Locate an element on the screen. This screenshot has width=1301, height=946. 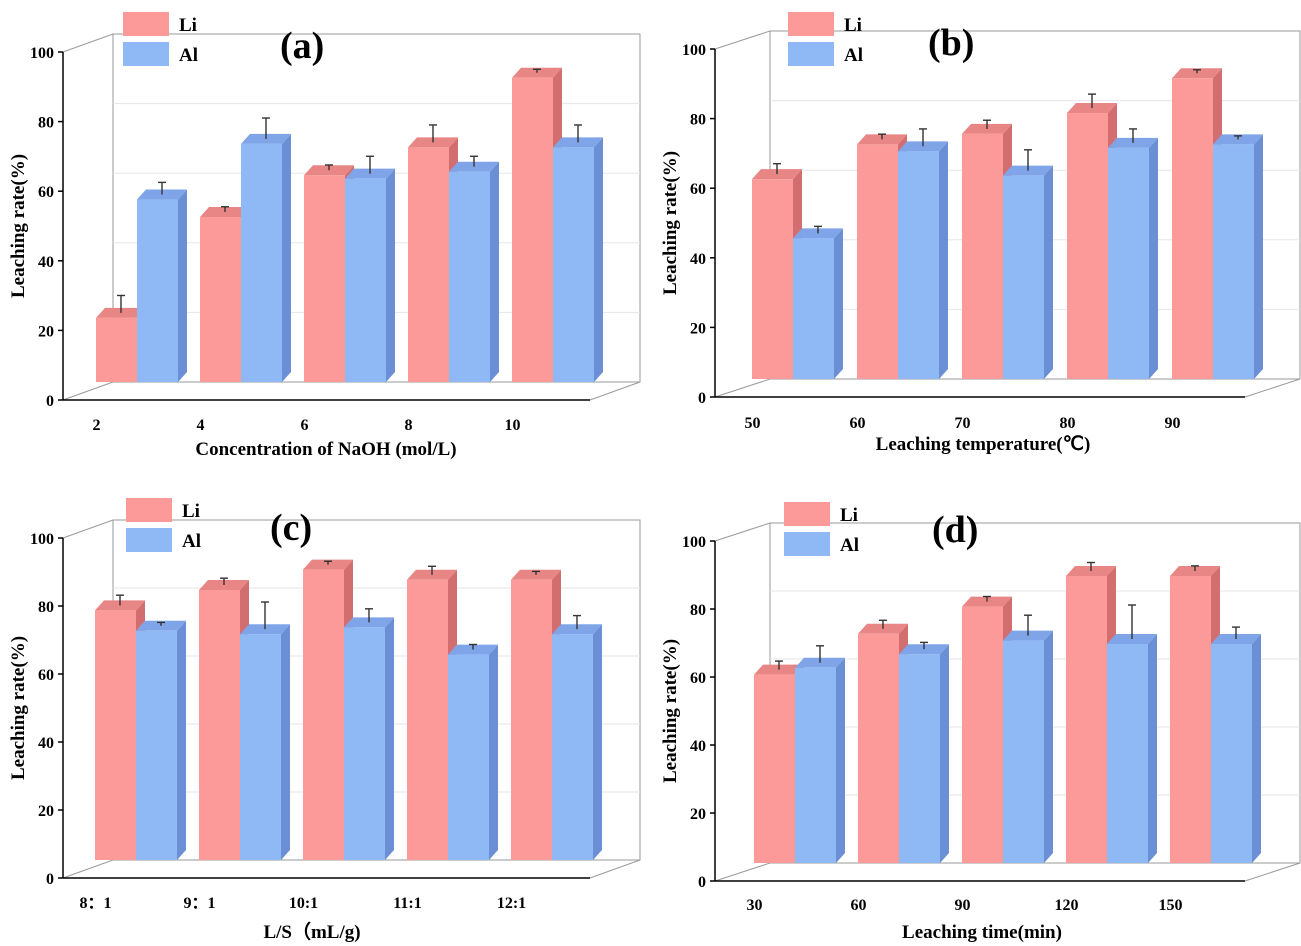
x-tick-label: 80 is located at coordinates (1068, 423).